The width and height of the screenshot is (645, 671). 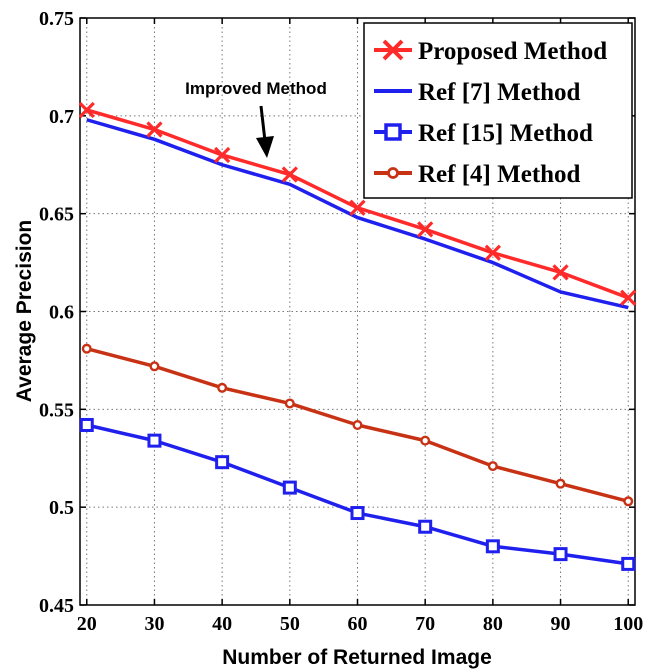 What do you see at coordinates (256, 118) in the screenshot?
I see `annotation: Improved Method` at bounding box center [256, 118].